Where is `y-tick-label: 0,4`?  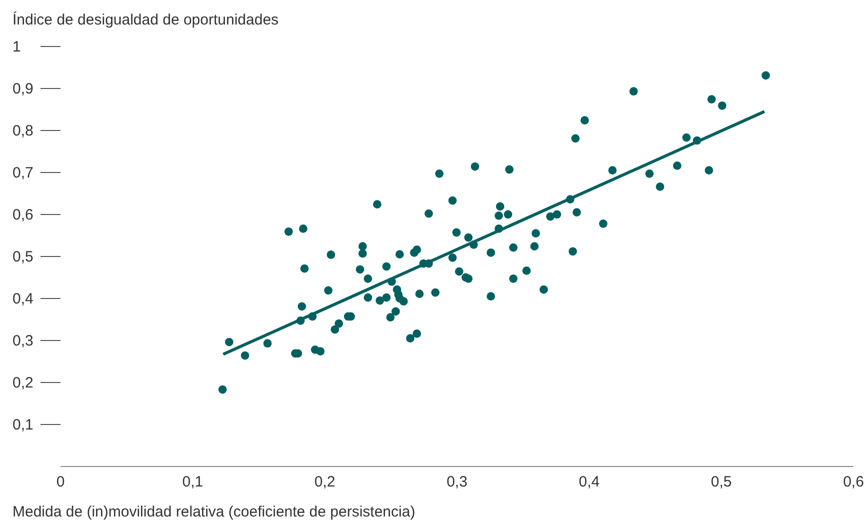 y-tick-label: 0,4 is located at coordinates (23, 299).